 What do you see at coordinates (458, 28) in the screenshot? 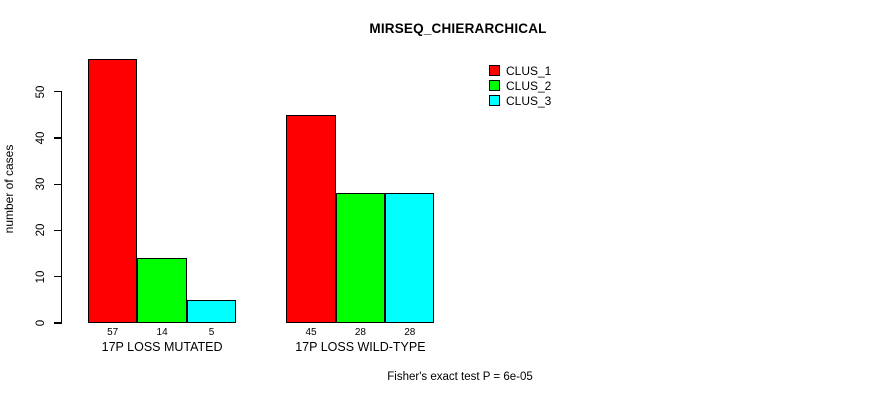
I see `chart-title: MIRSEQ_CHIERARCHICAL` at bounding box center [458, 28].